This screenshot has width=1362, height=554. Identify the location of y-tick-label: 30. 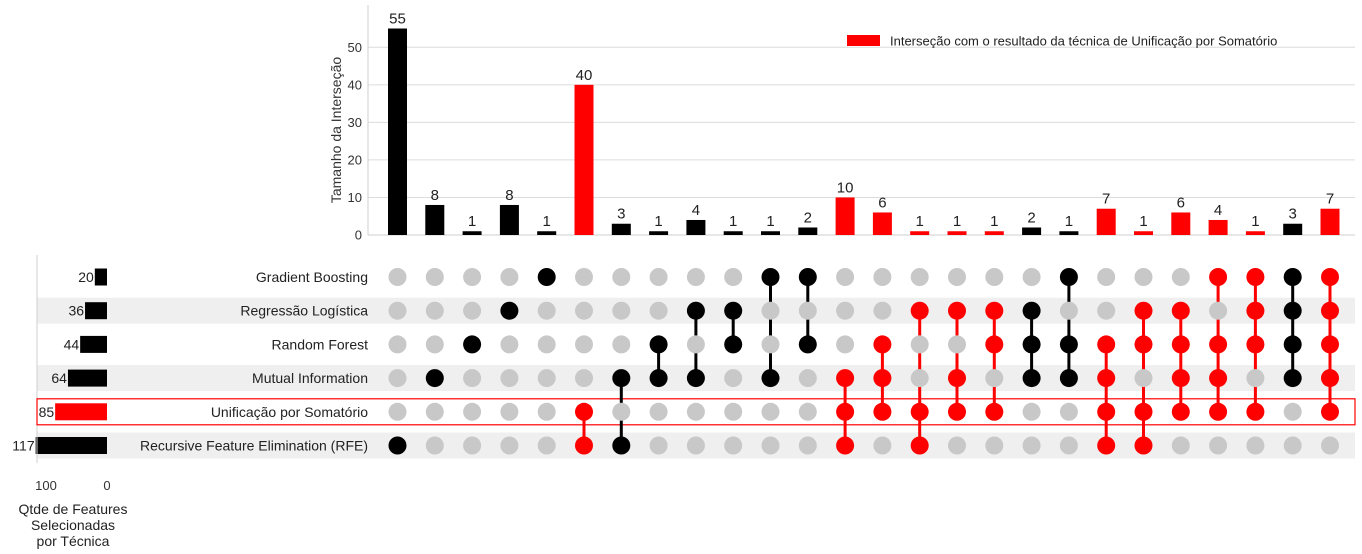
(355, 122).